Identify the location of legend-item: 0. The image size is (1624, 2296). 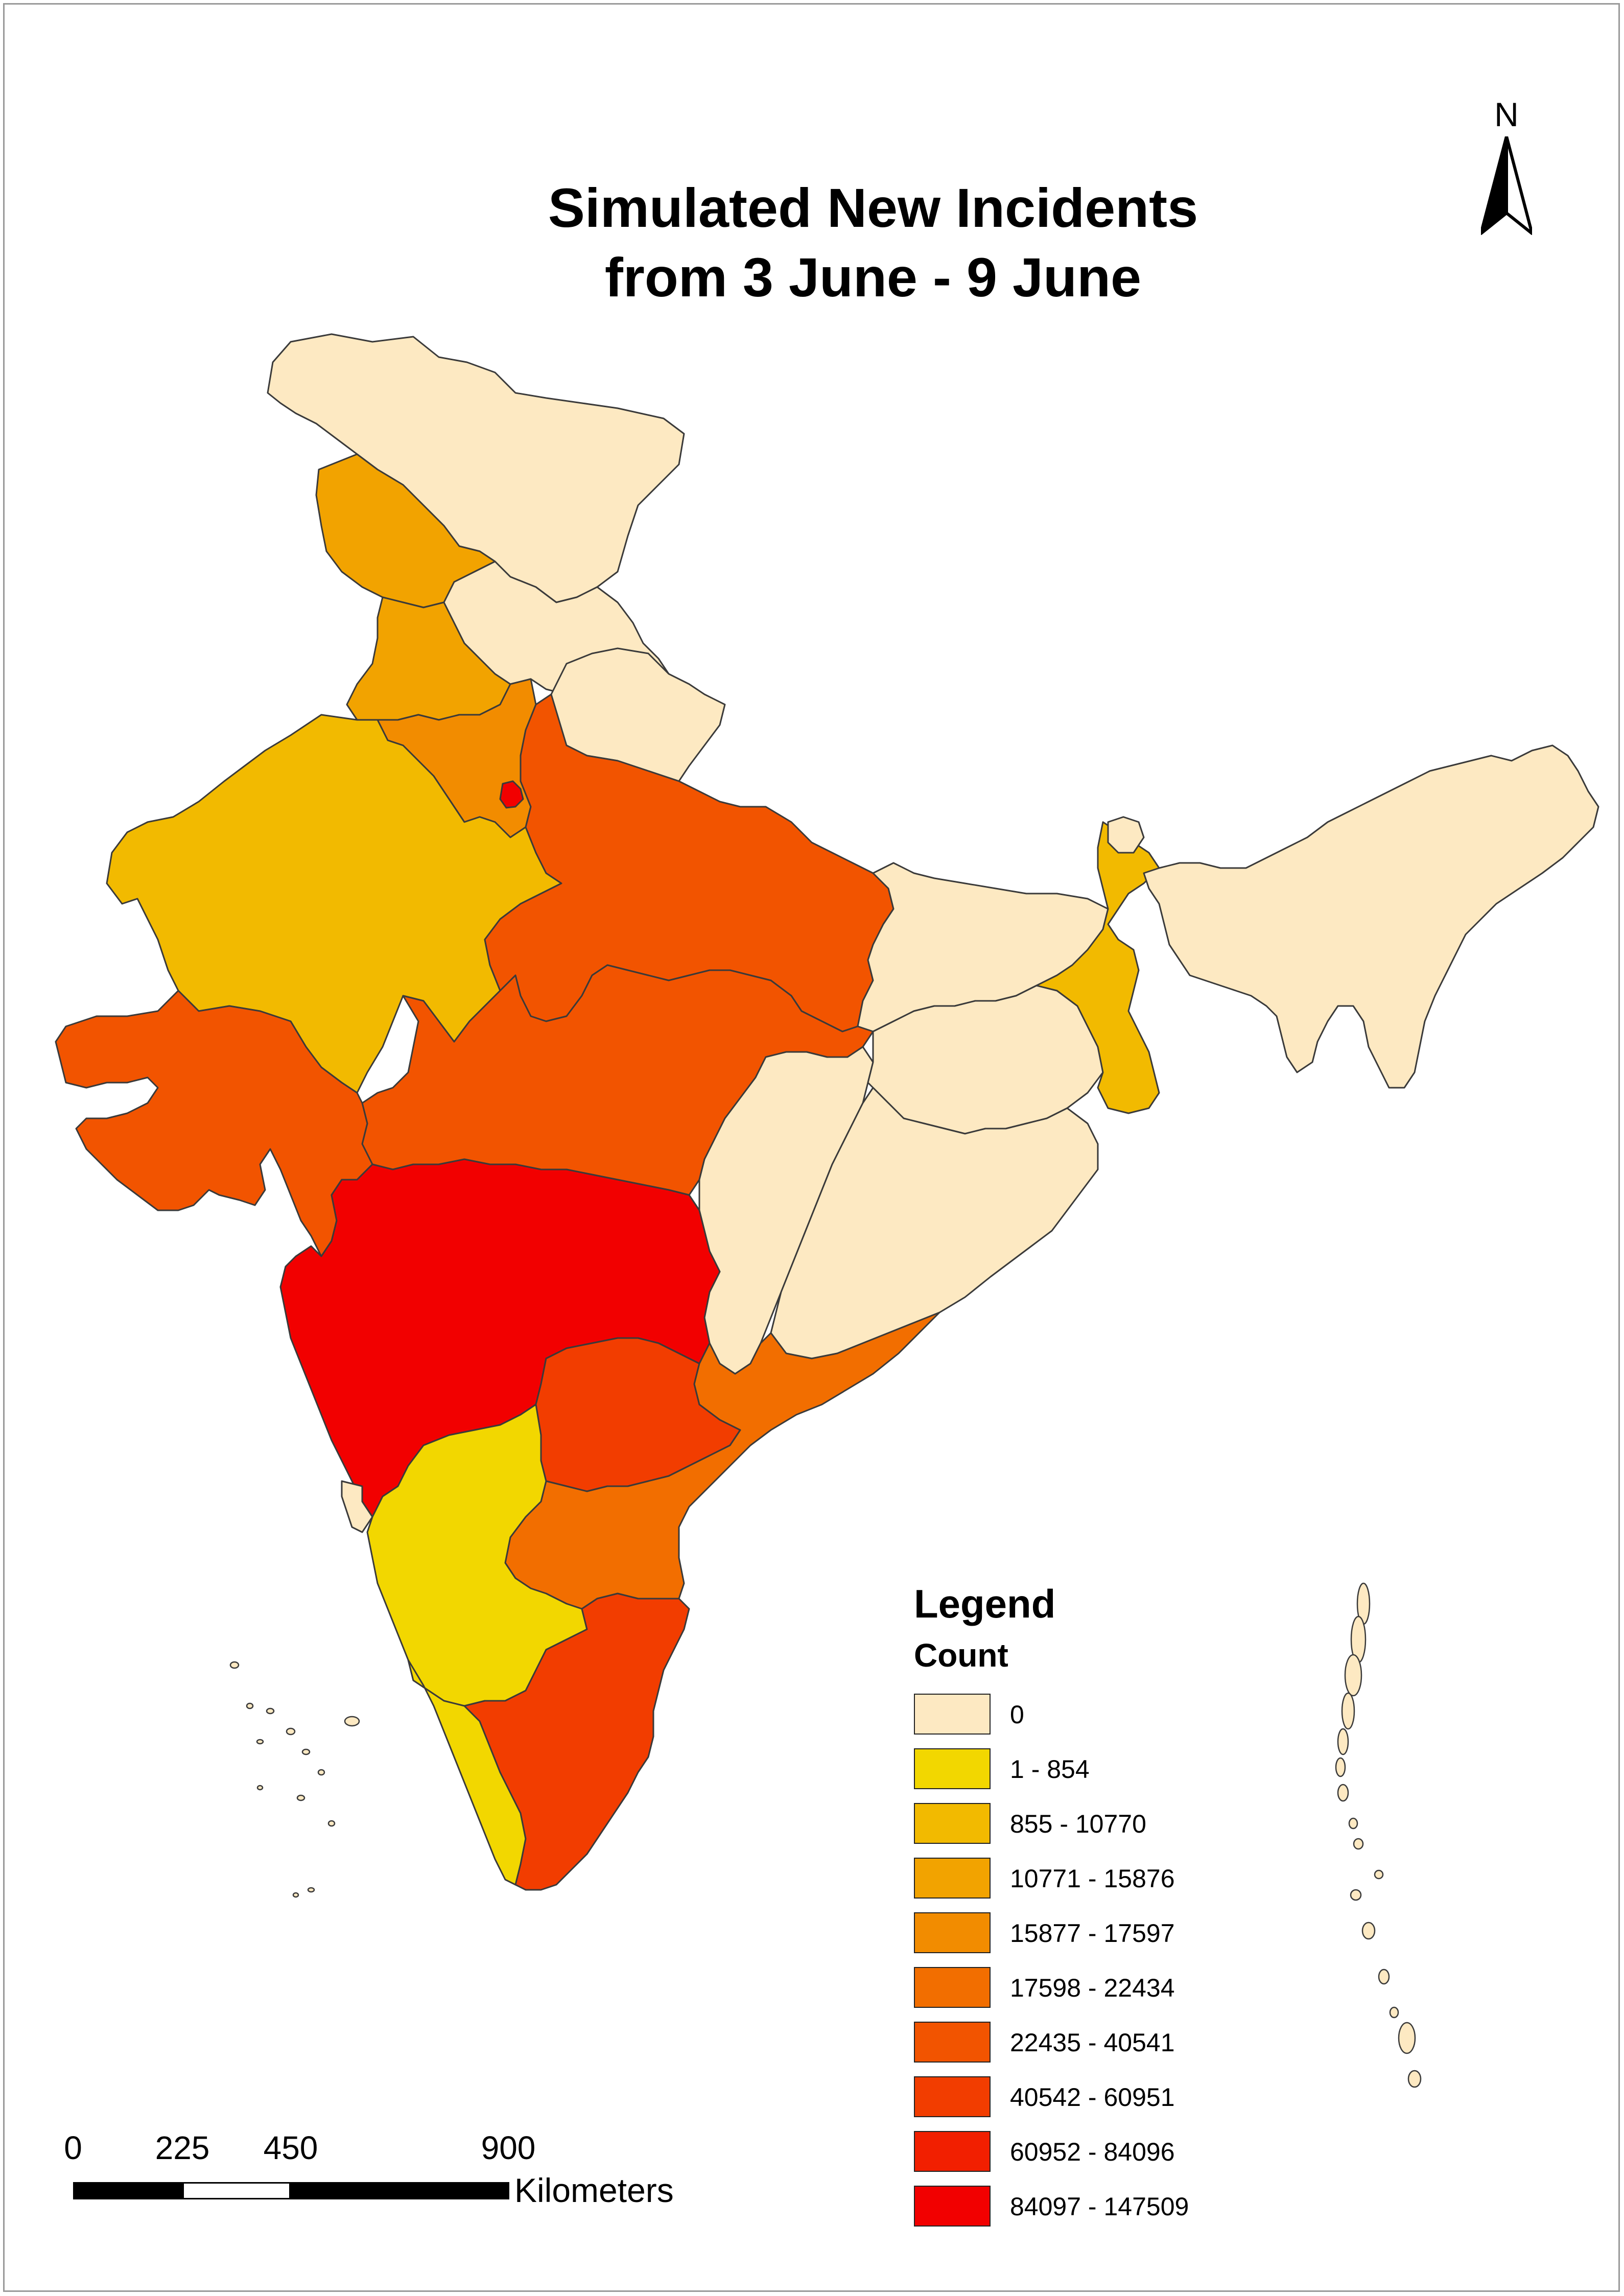
(1093, 1721).